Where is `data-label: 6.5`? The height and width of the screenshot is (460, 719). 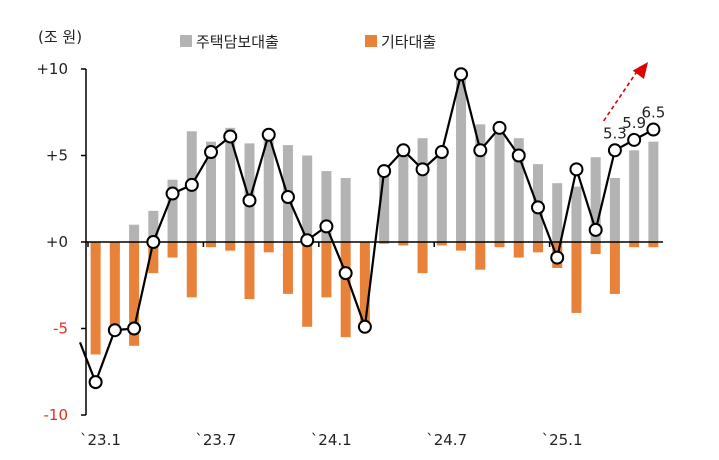 data-label: 6.5 is located at coordinates (653, 113).